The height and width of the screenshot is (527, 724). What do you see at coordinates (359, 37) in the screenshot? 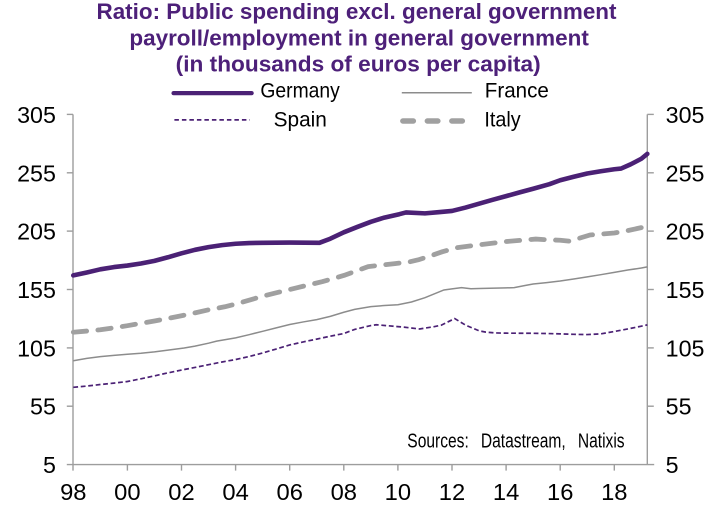
I see `svg-text:payroll/employment in general: payroll/employment in general government` at bounding box center [359, 37].